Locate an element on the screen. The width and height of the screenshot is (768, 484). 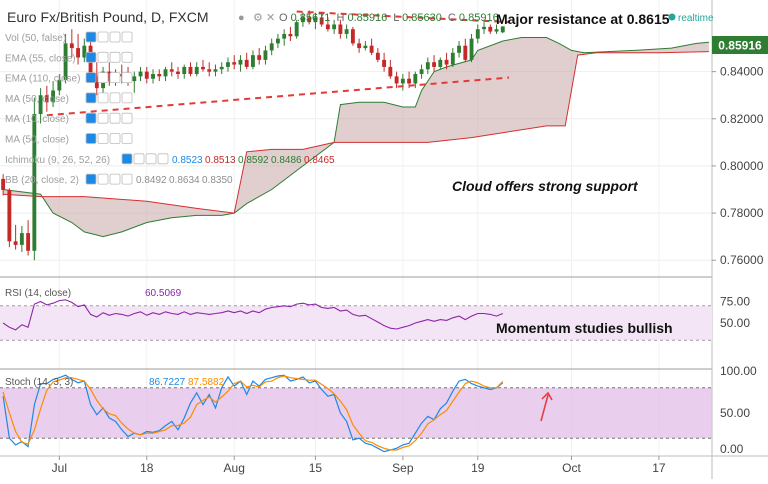
header-controls: ● ⚙ ✕ is located at coordinates (256, 18).